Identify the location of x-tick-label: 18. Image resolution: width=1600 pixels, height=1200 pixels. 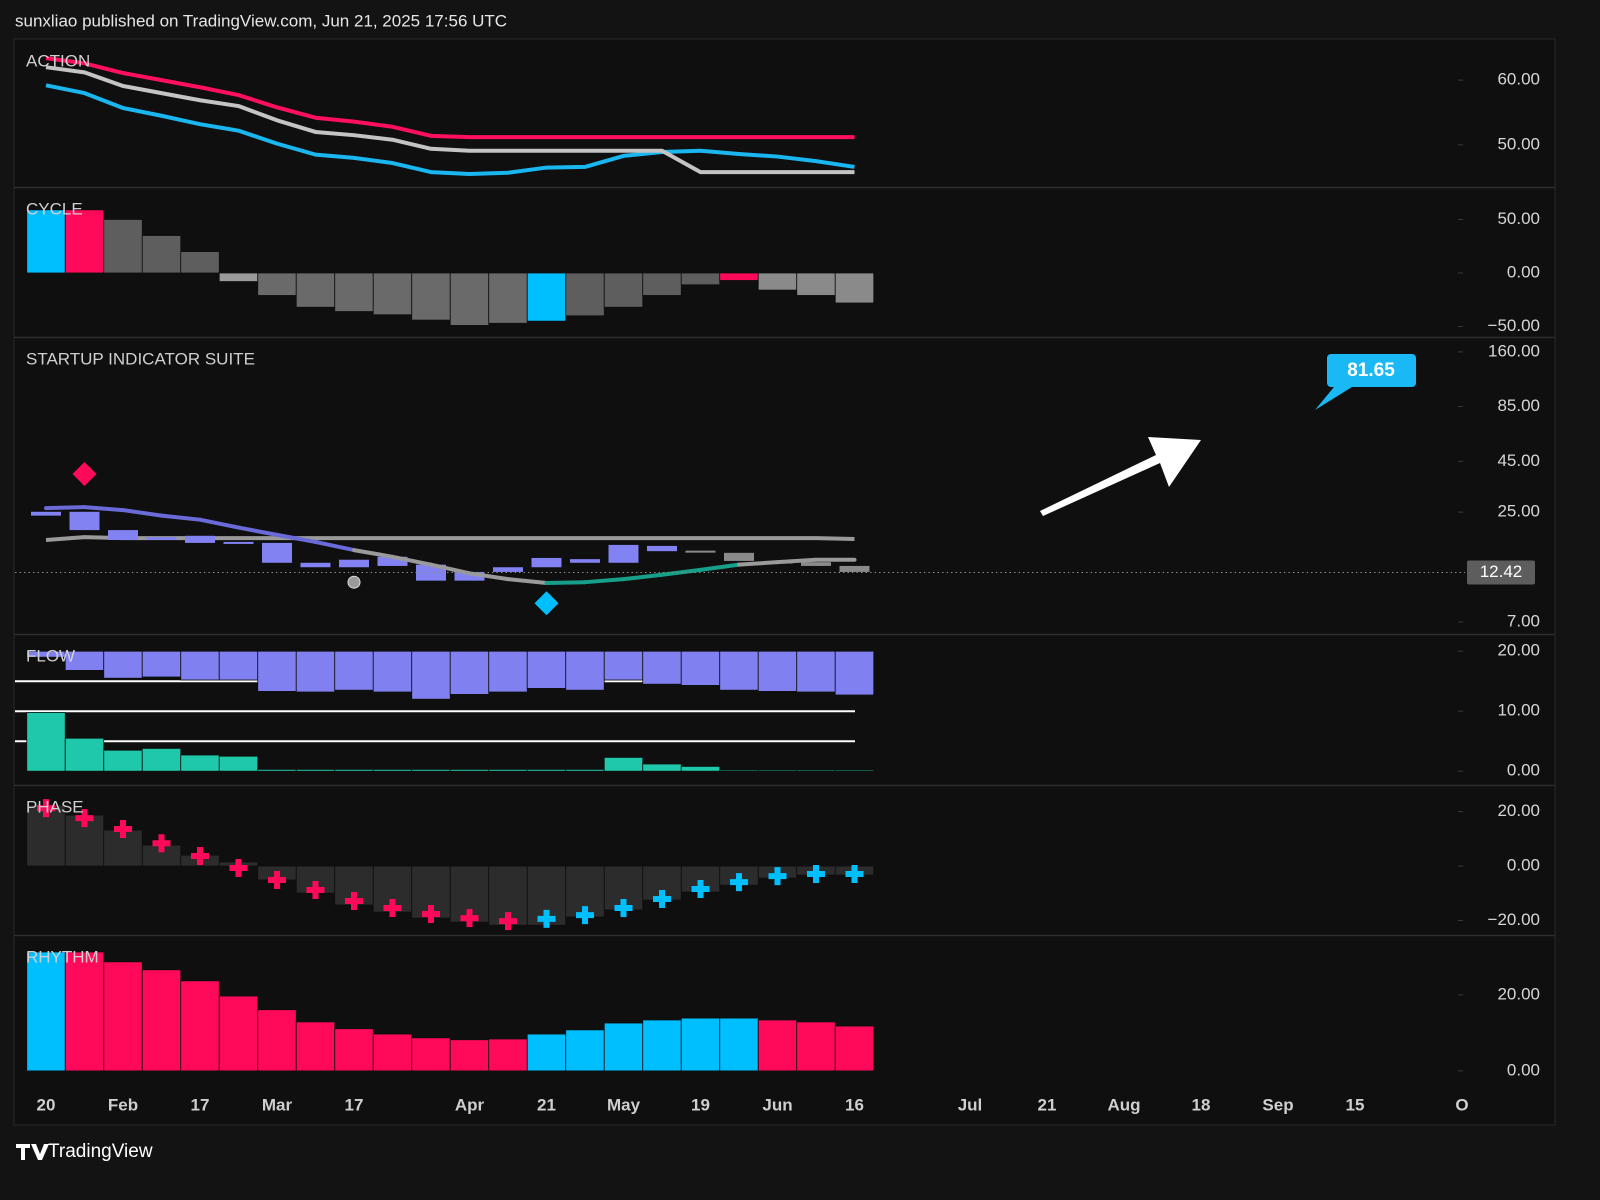
(1201, 1104).